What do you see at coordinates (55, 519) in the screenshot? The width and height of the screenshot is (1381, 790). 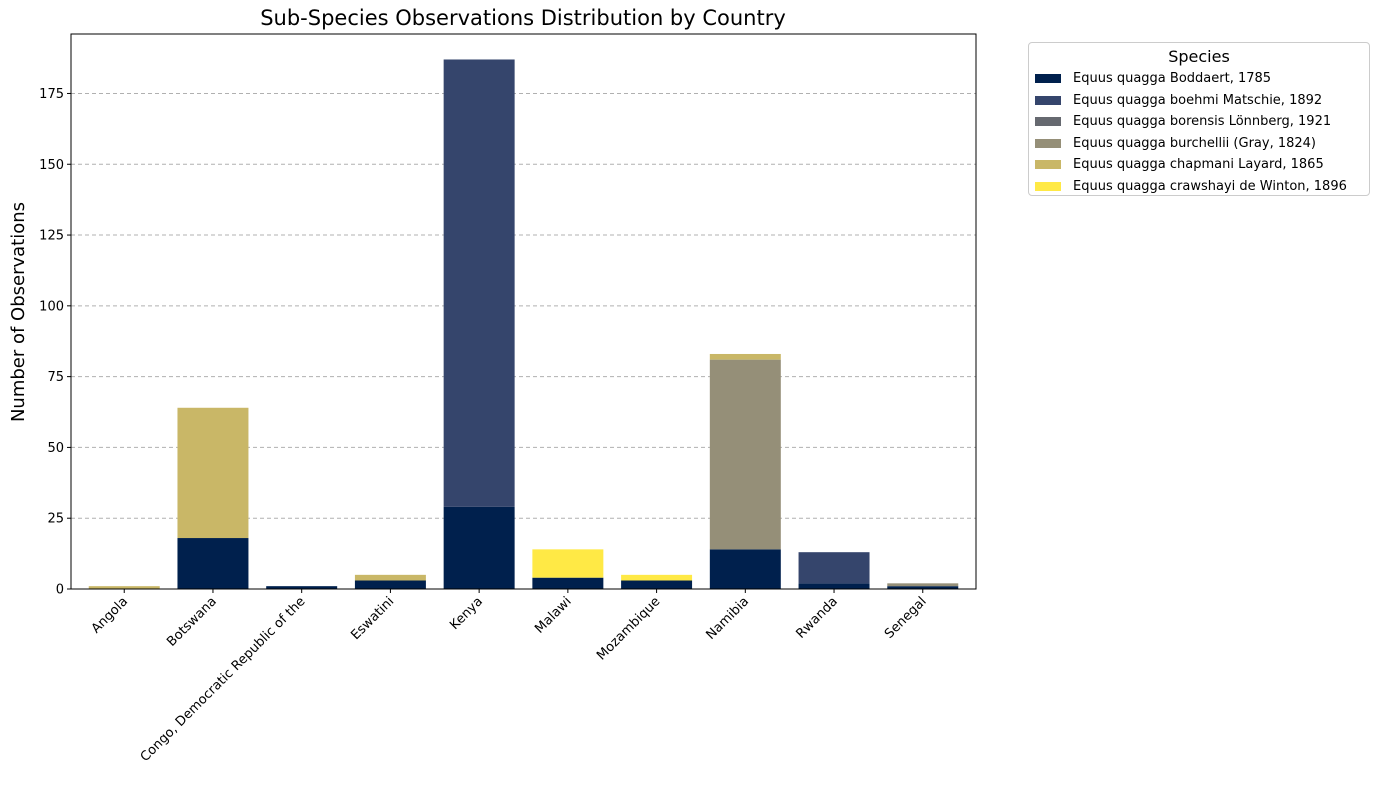 I see `y-tick-label: 25` at bounding box center [55, 519].